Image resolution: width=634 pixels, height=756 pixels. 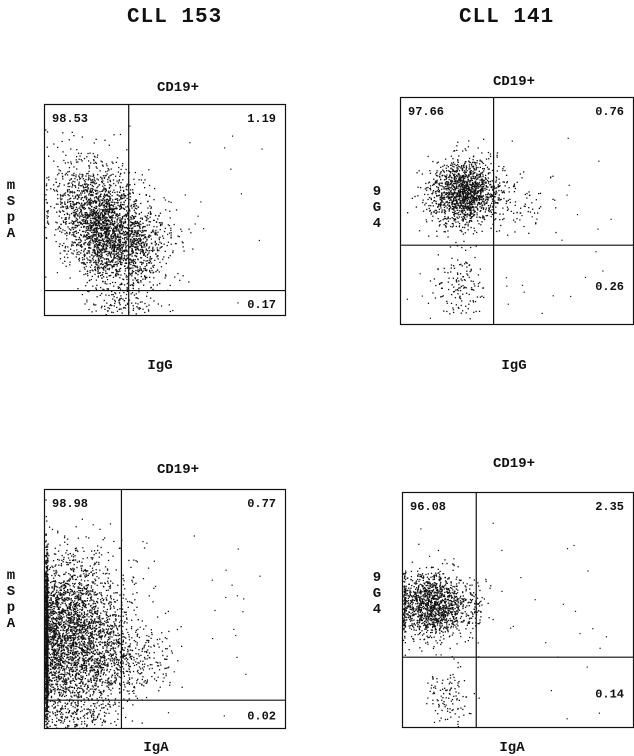 What do you see at coordinates (609, 507) in the screenshot?
I see `quadrant-label-upper-right: 2.35` at bounding box center [609, 507].